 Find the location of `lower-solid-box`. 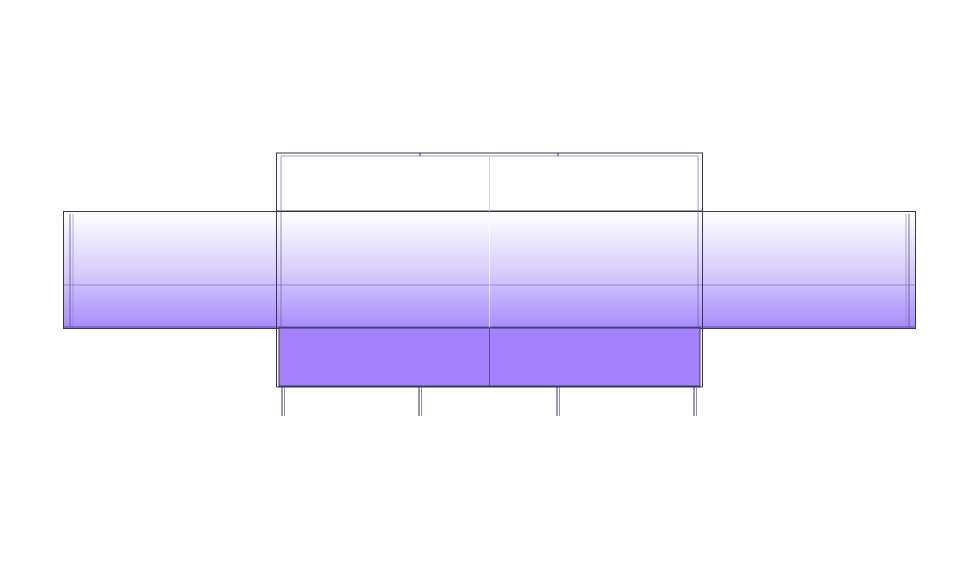

lower-solid-box is located at coordinates (489, 357).